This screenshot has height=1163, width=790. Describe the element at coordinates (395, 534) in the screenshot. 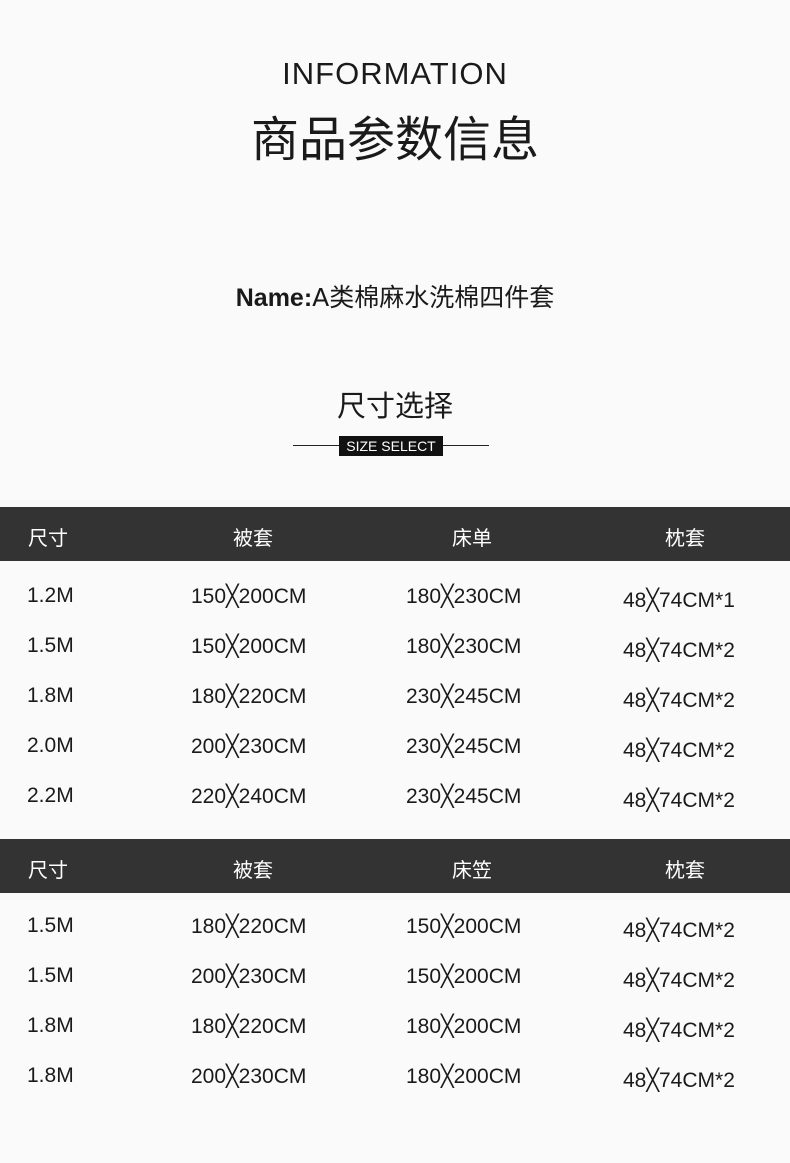

I see `table-header: 尺寸 被套 床单 枕套` at that location.